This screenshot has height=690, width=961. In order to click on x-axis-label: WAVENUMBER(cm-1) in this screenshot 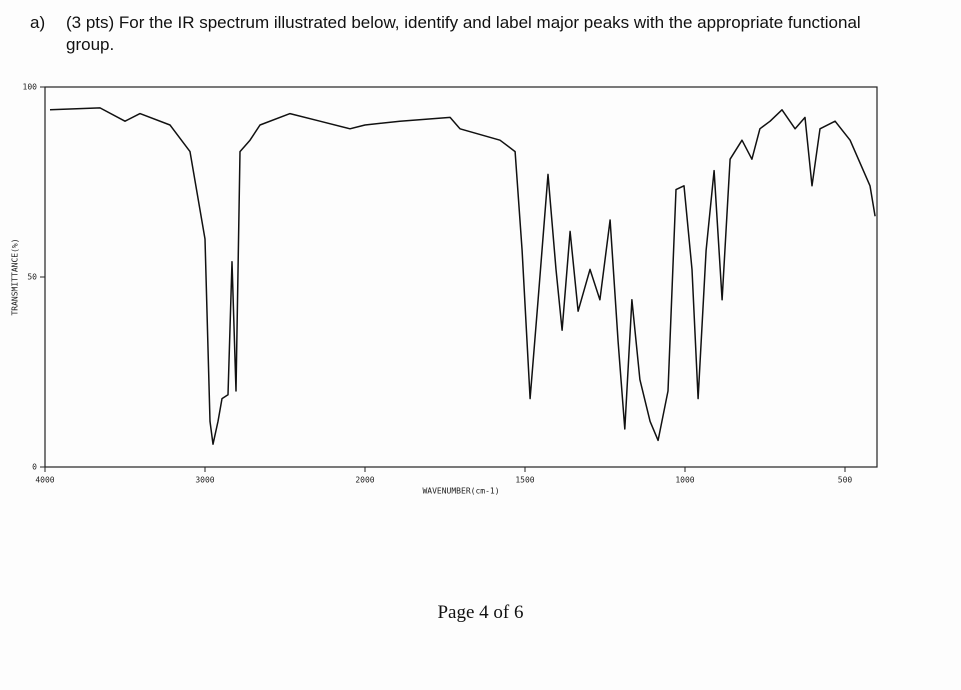, I will do `click(460, 491)`.